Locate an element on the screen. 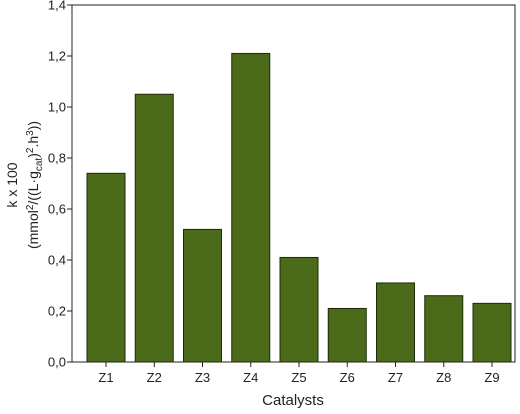 The height and width of the screenshot is (414, 520). x-tick-label: Z2 is located at coordinates (154, 377).